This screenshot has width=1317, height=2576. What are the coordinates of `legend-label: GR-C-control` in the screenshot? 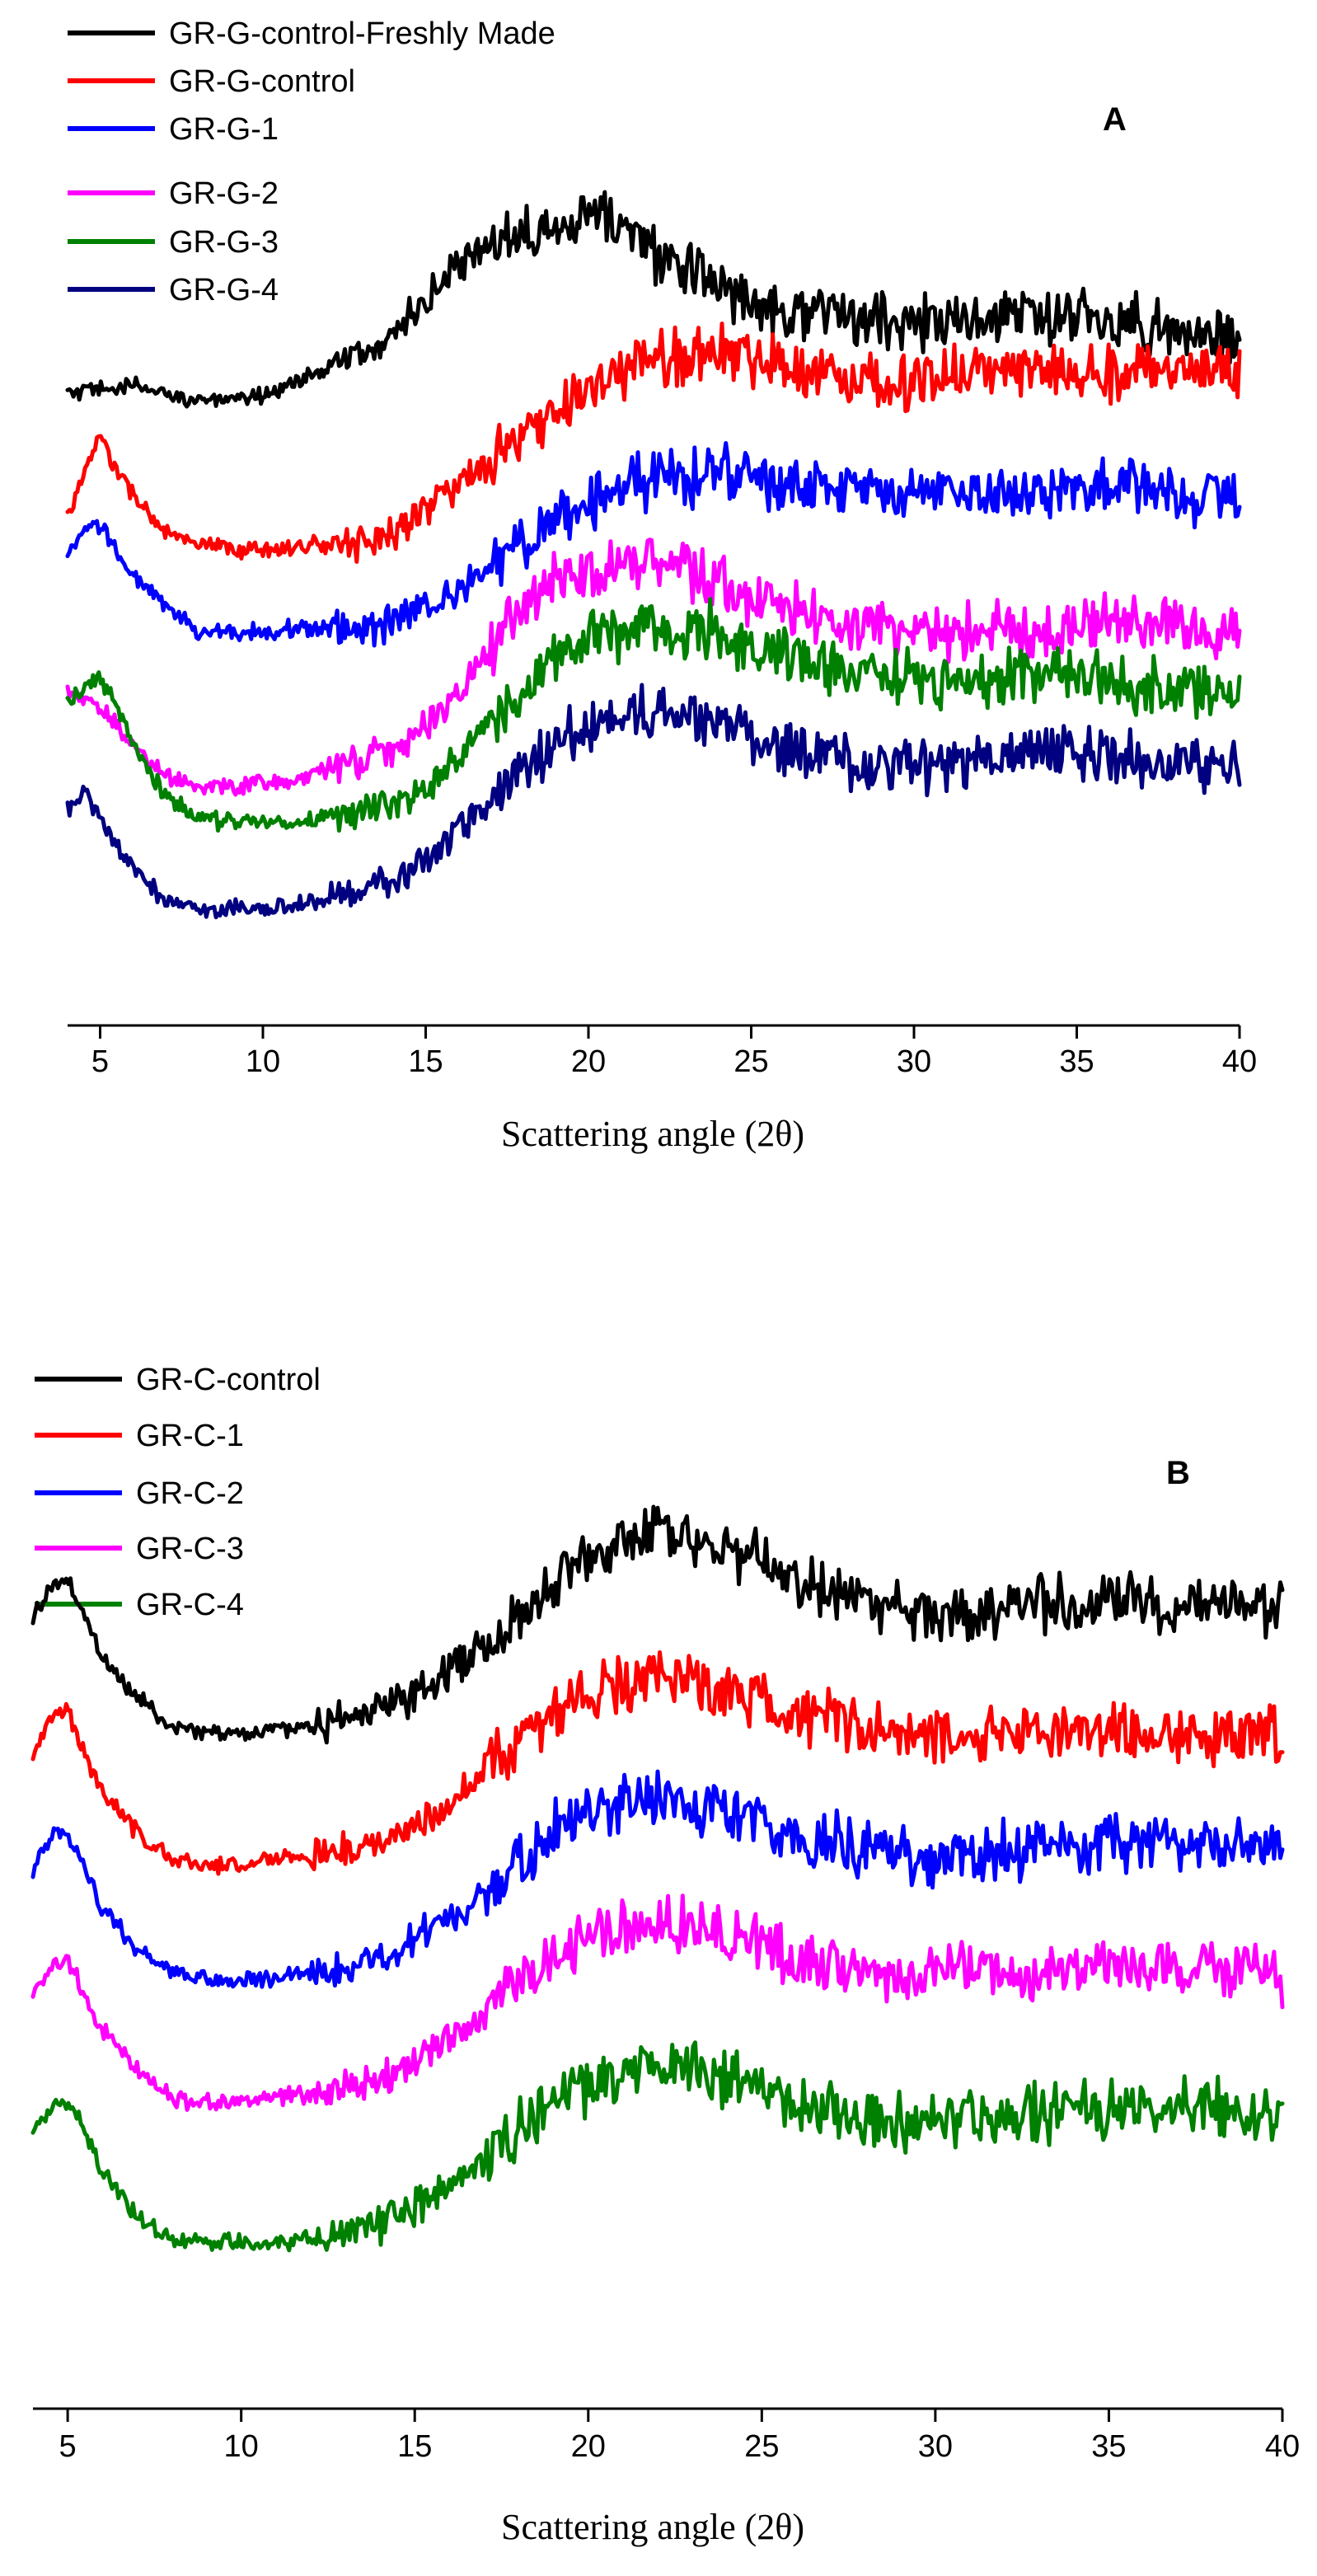 It's located at (228, 1380).